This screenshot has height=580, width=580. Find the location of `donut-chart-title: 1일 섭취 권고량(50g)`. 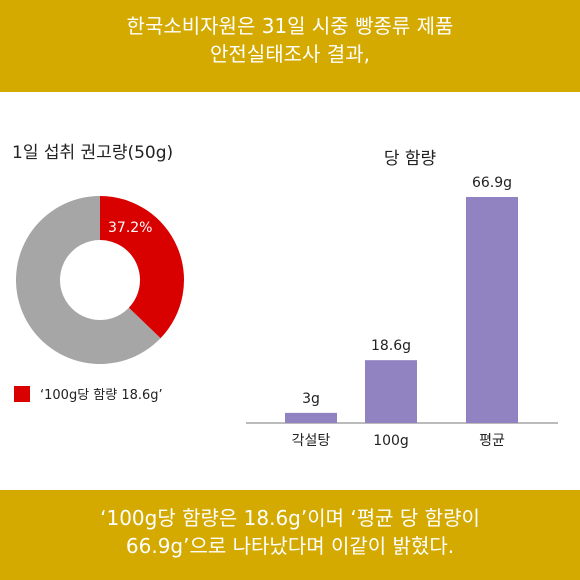

donut-chart-title: 1일 섭취 권고량(50g) is located at coordinates (93, 153).